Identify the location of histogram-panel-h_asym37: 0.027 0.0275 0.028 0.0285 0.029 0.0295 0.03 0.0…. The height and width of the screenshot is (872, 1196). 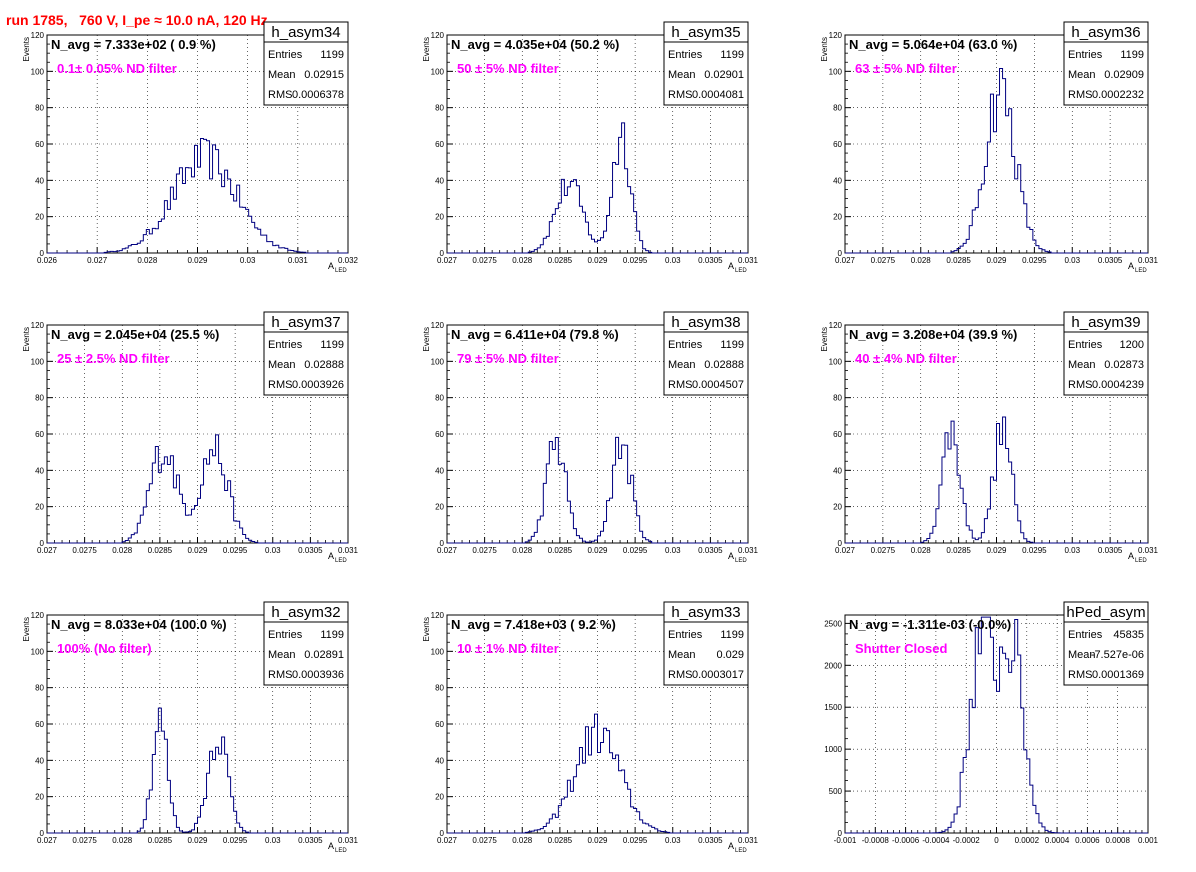
(190, 437).